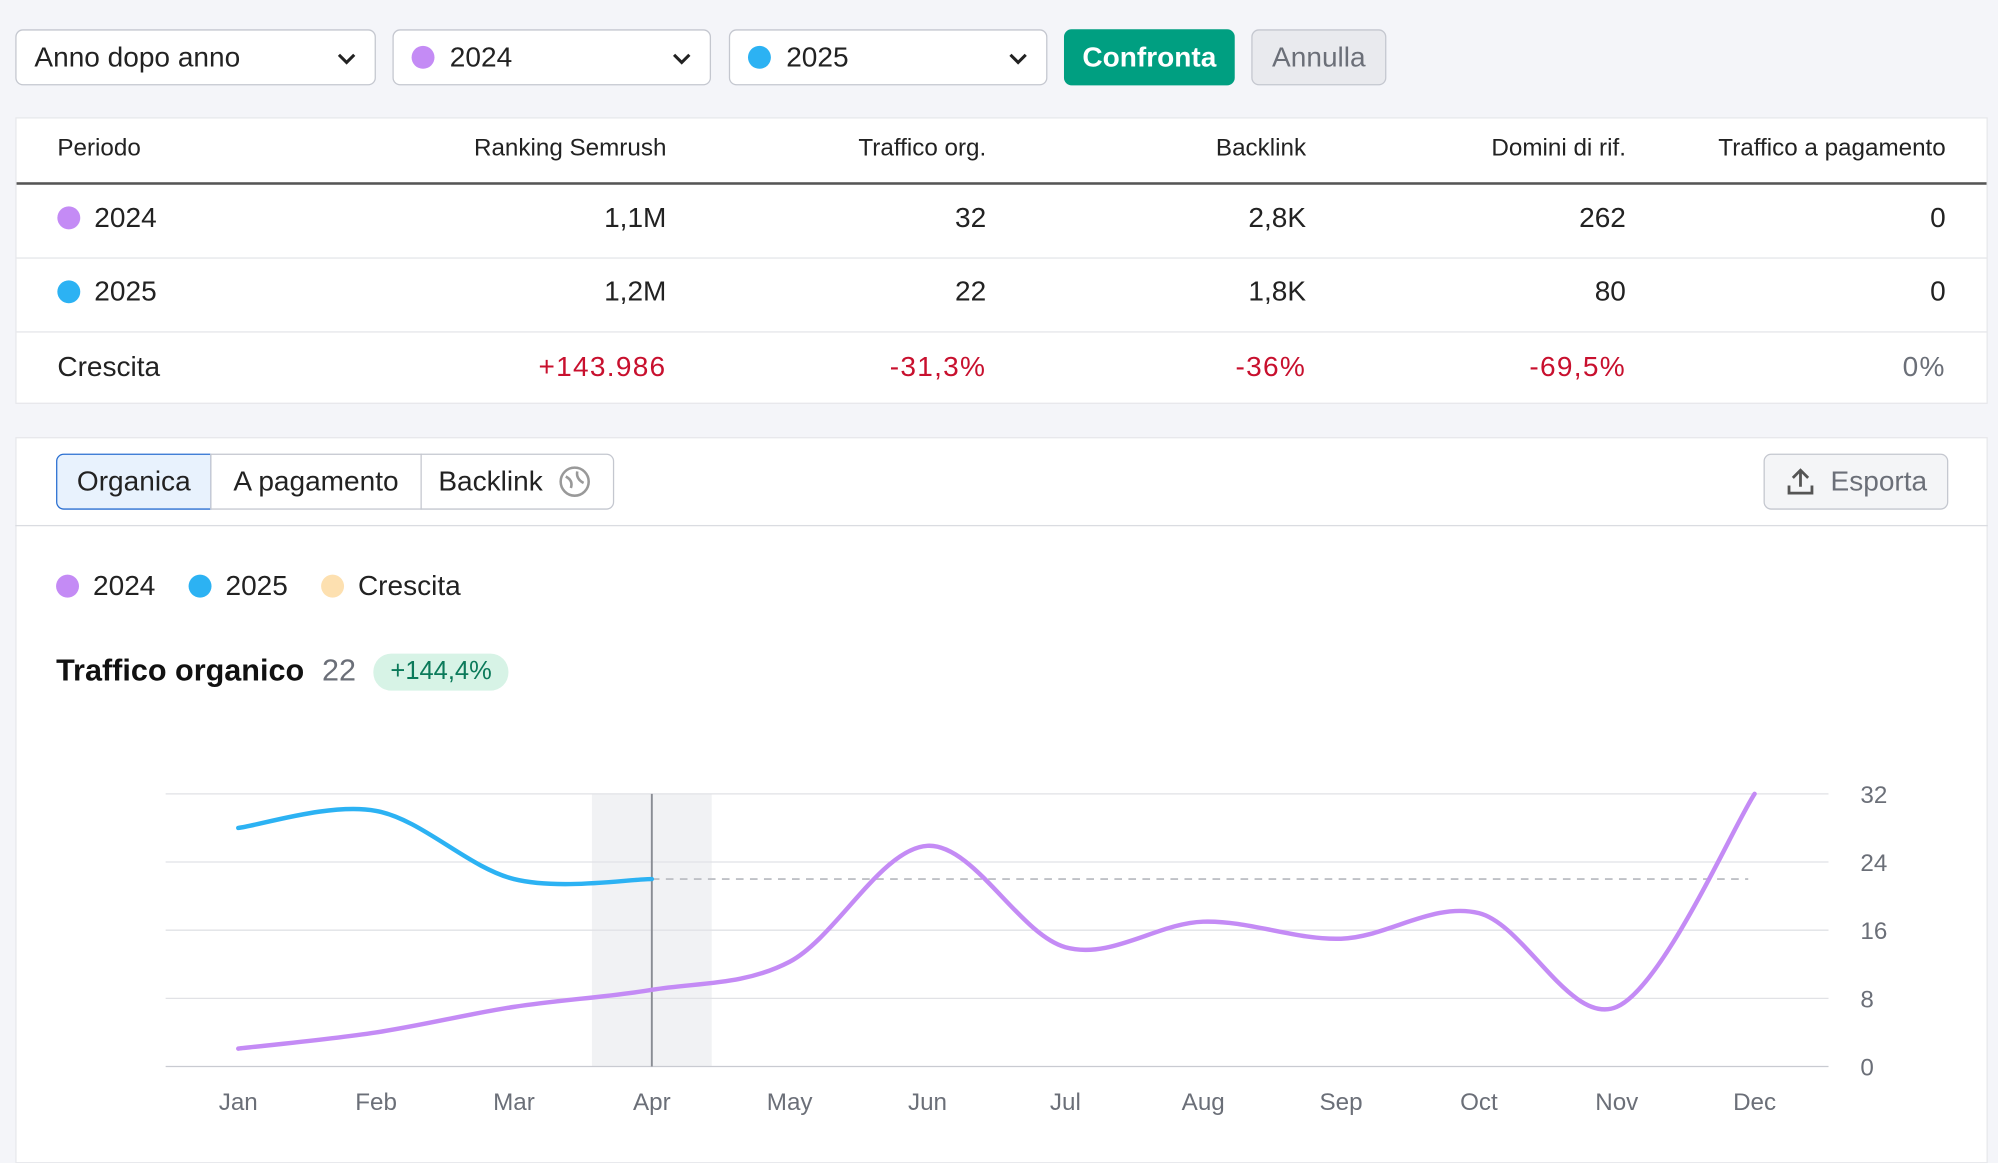  Describe the element at coordinates (1001, 525) in the screenshot. I see `divider` at that location.